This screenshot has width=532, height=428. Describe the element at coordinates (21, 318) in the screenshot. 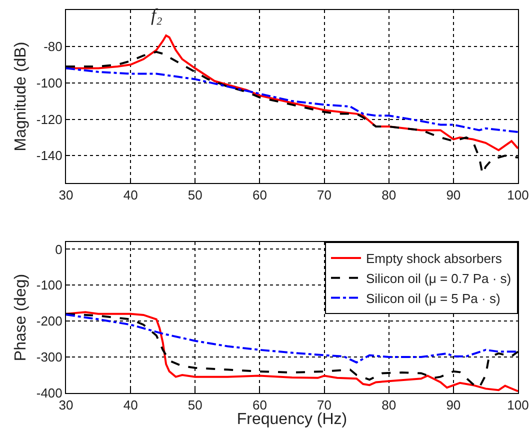

I see `y-axis-title: Phase (deg)` at that location.